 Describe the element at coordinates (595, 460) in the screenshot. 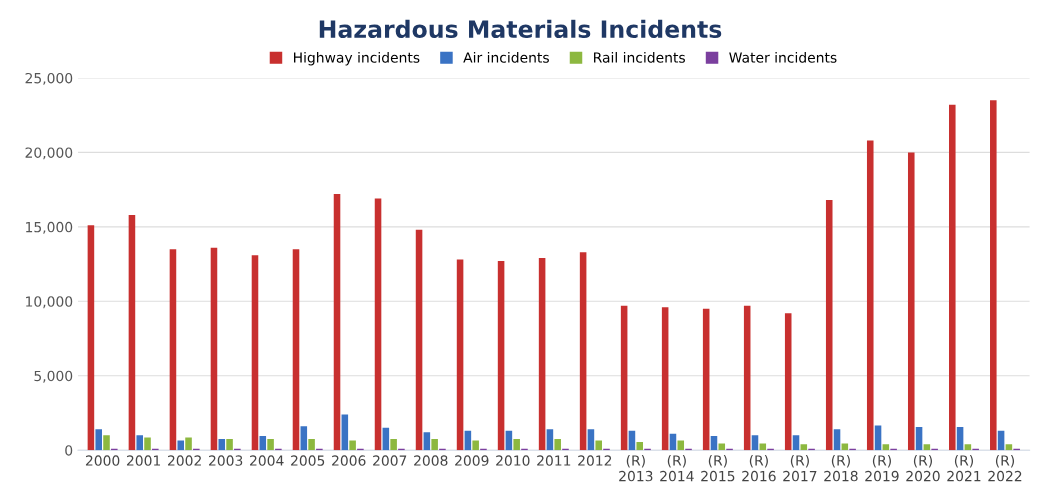

I see `x-tick-label: 2012` at that location.